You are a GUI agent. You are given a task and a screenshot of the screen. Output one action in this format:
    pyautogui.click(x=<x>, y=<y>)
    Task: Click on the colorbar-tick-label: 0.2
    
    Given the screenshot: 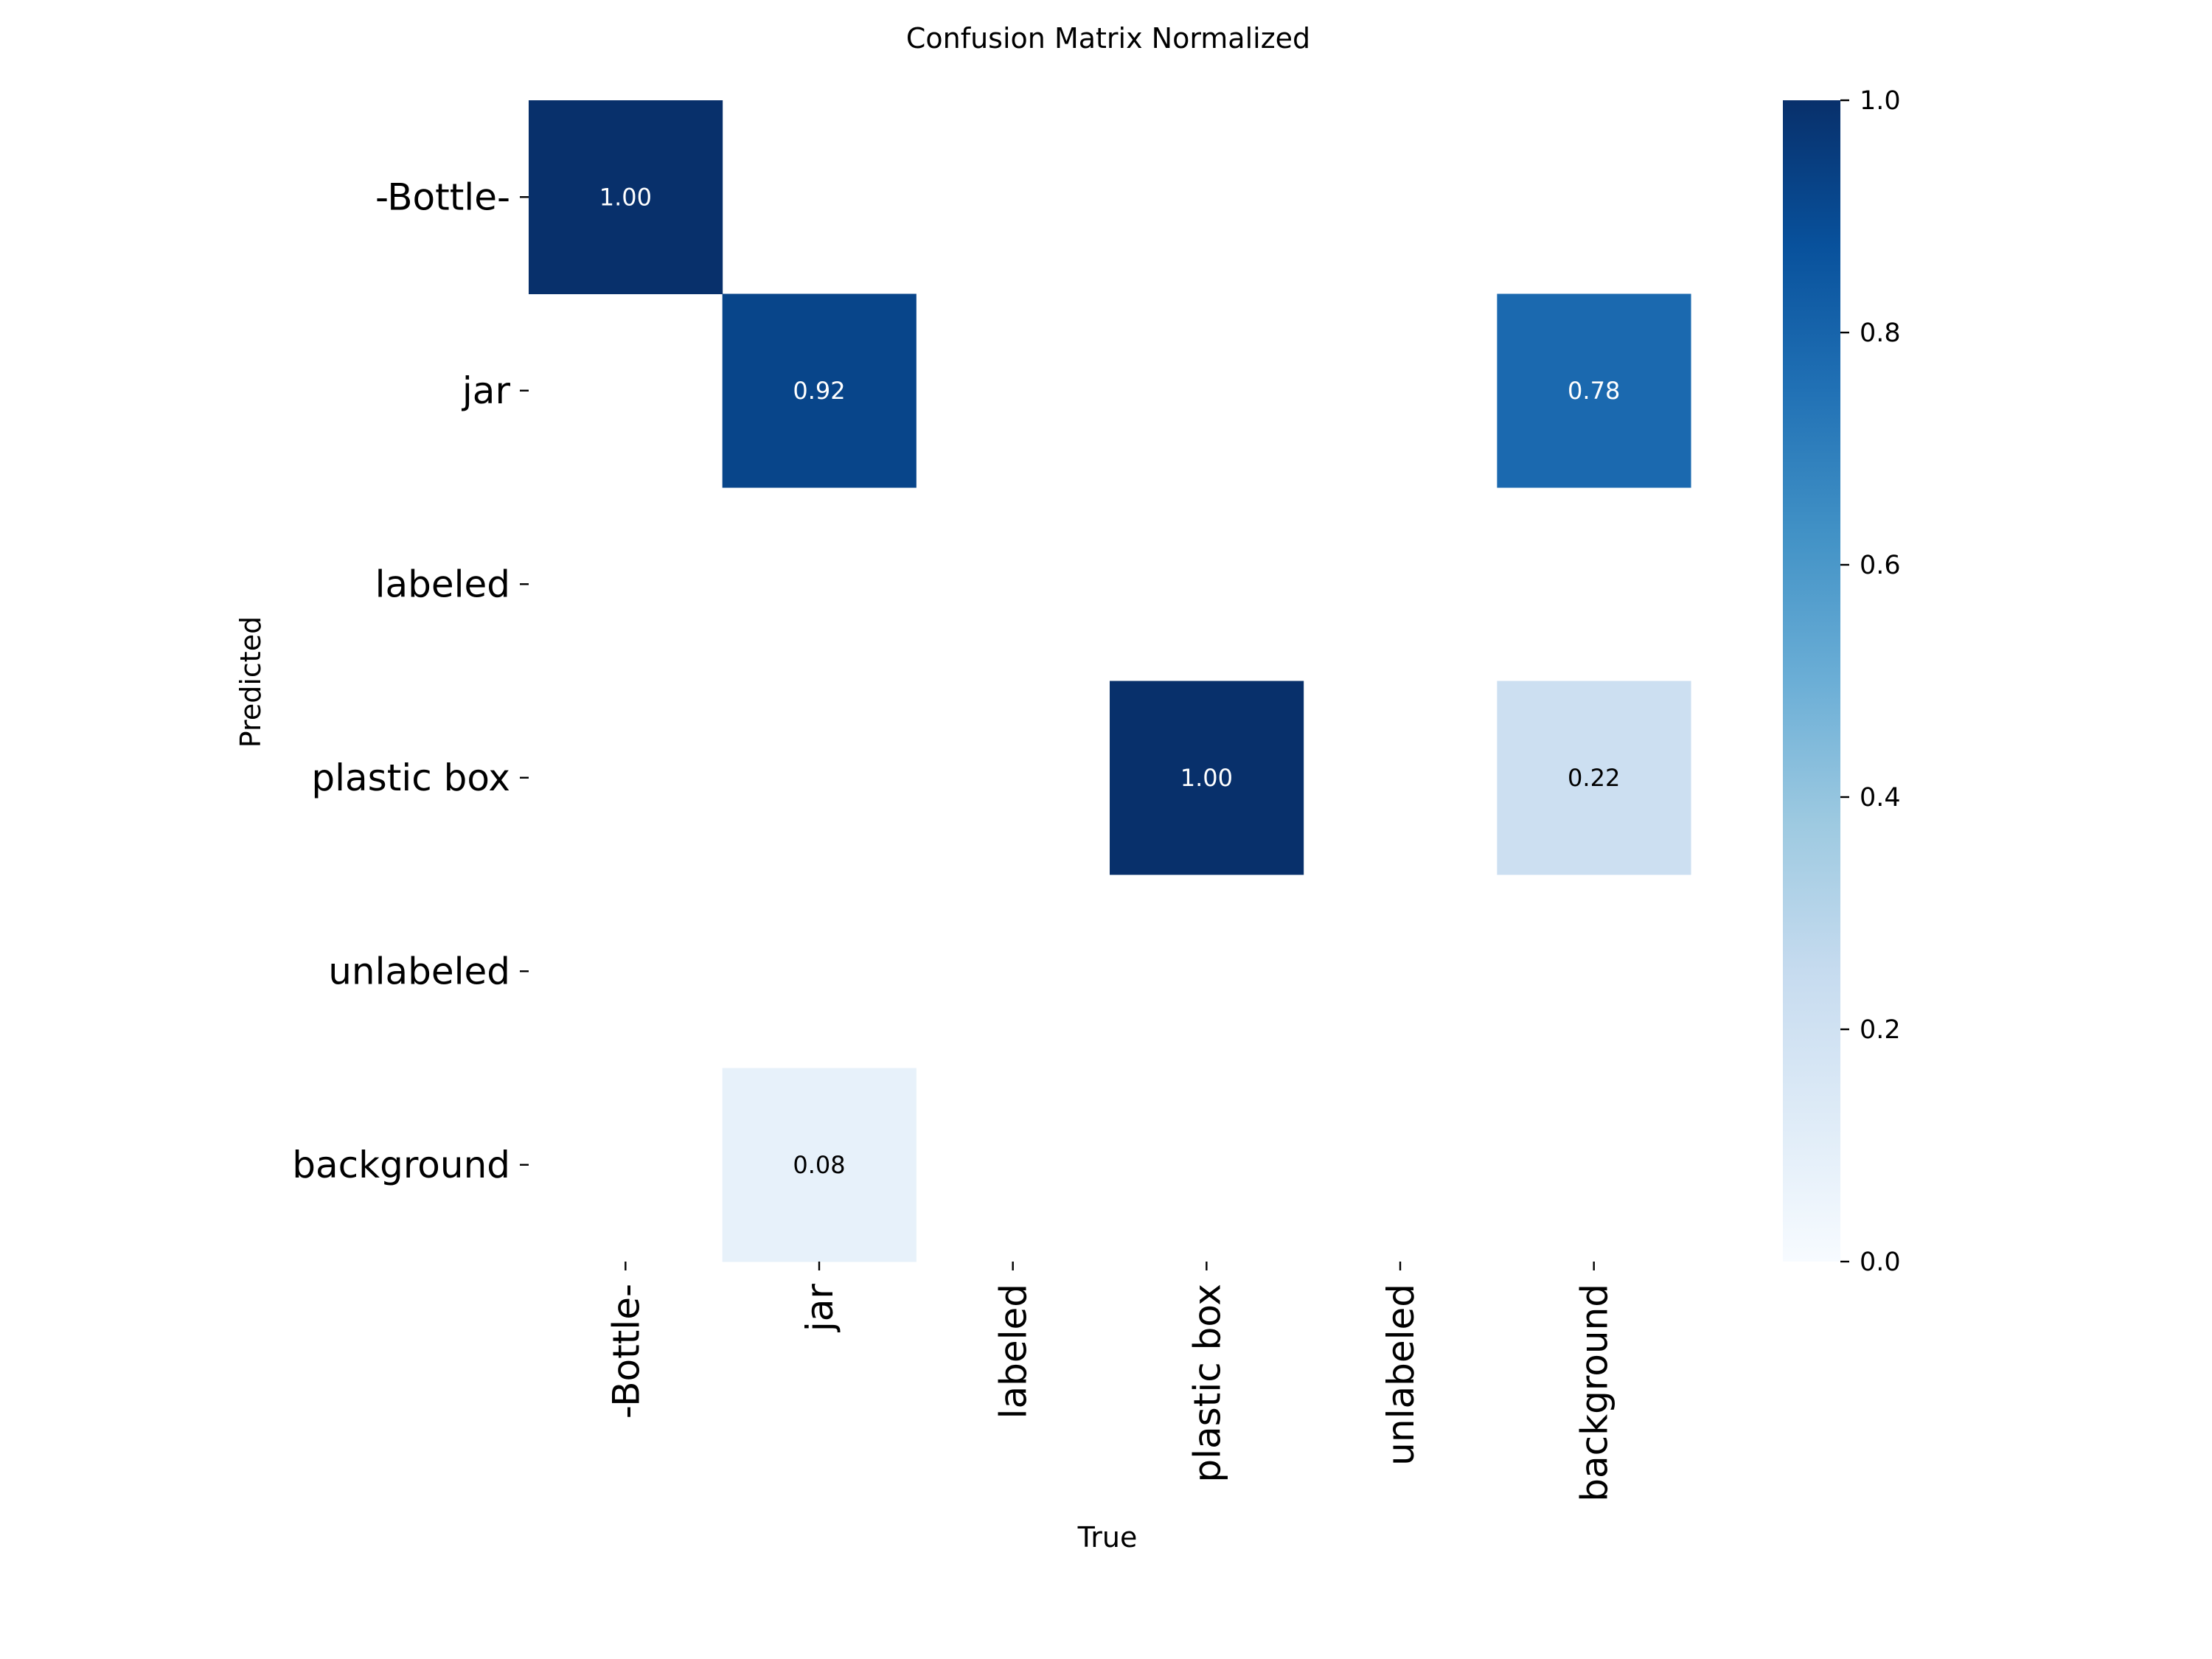 What is the action you would take?
    pyautogui.click(x=1880, y=1030)
    